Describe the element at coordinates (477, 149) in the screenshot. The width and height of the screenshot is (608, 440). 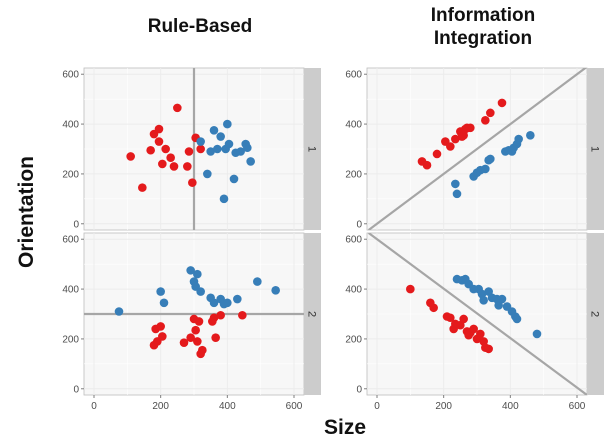
I see `decision-boundary` at that location.